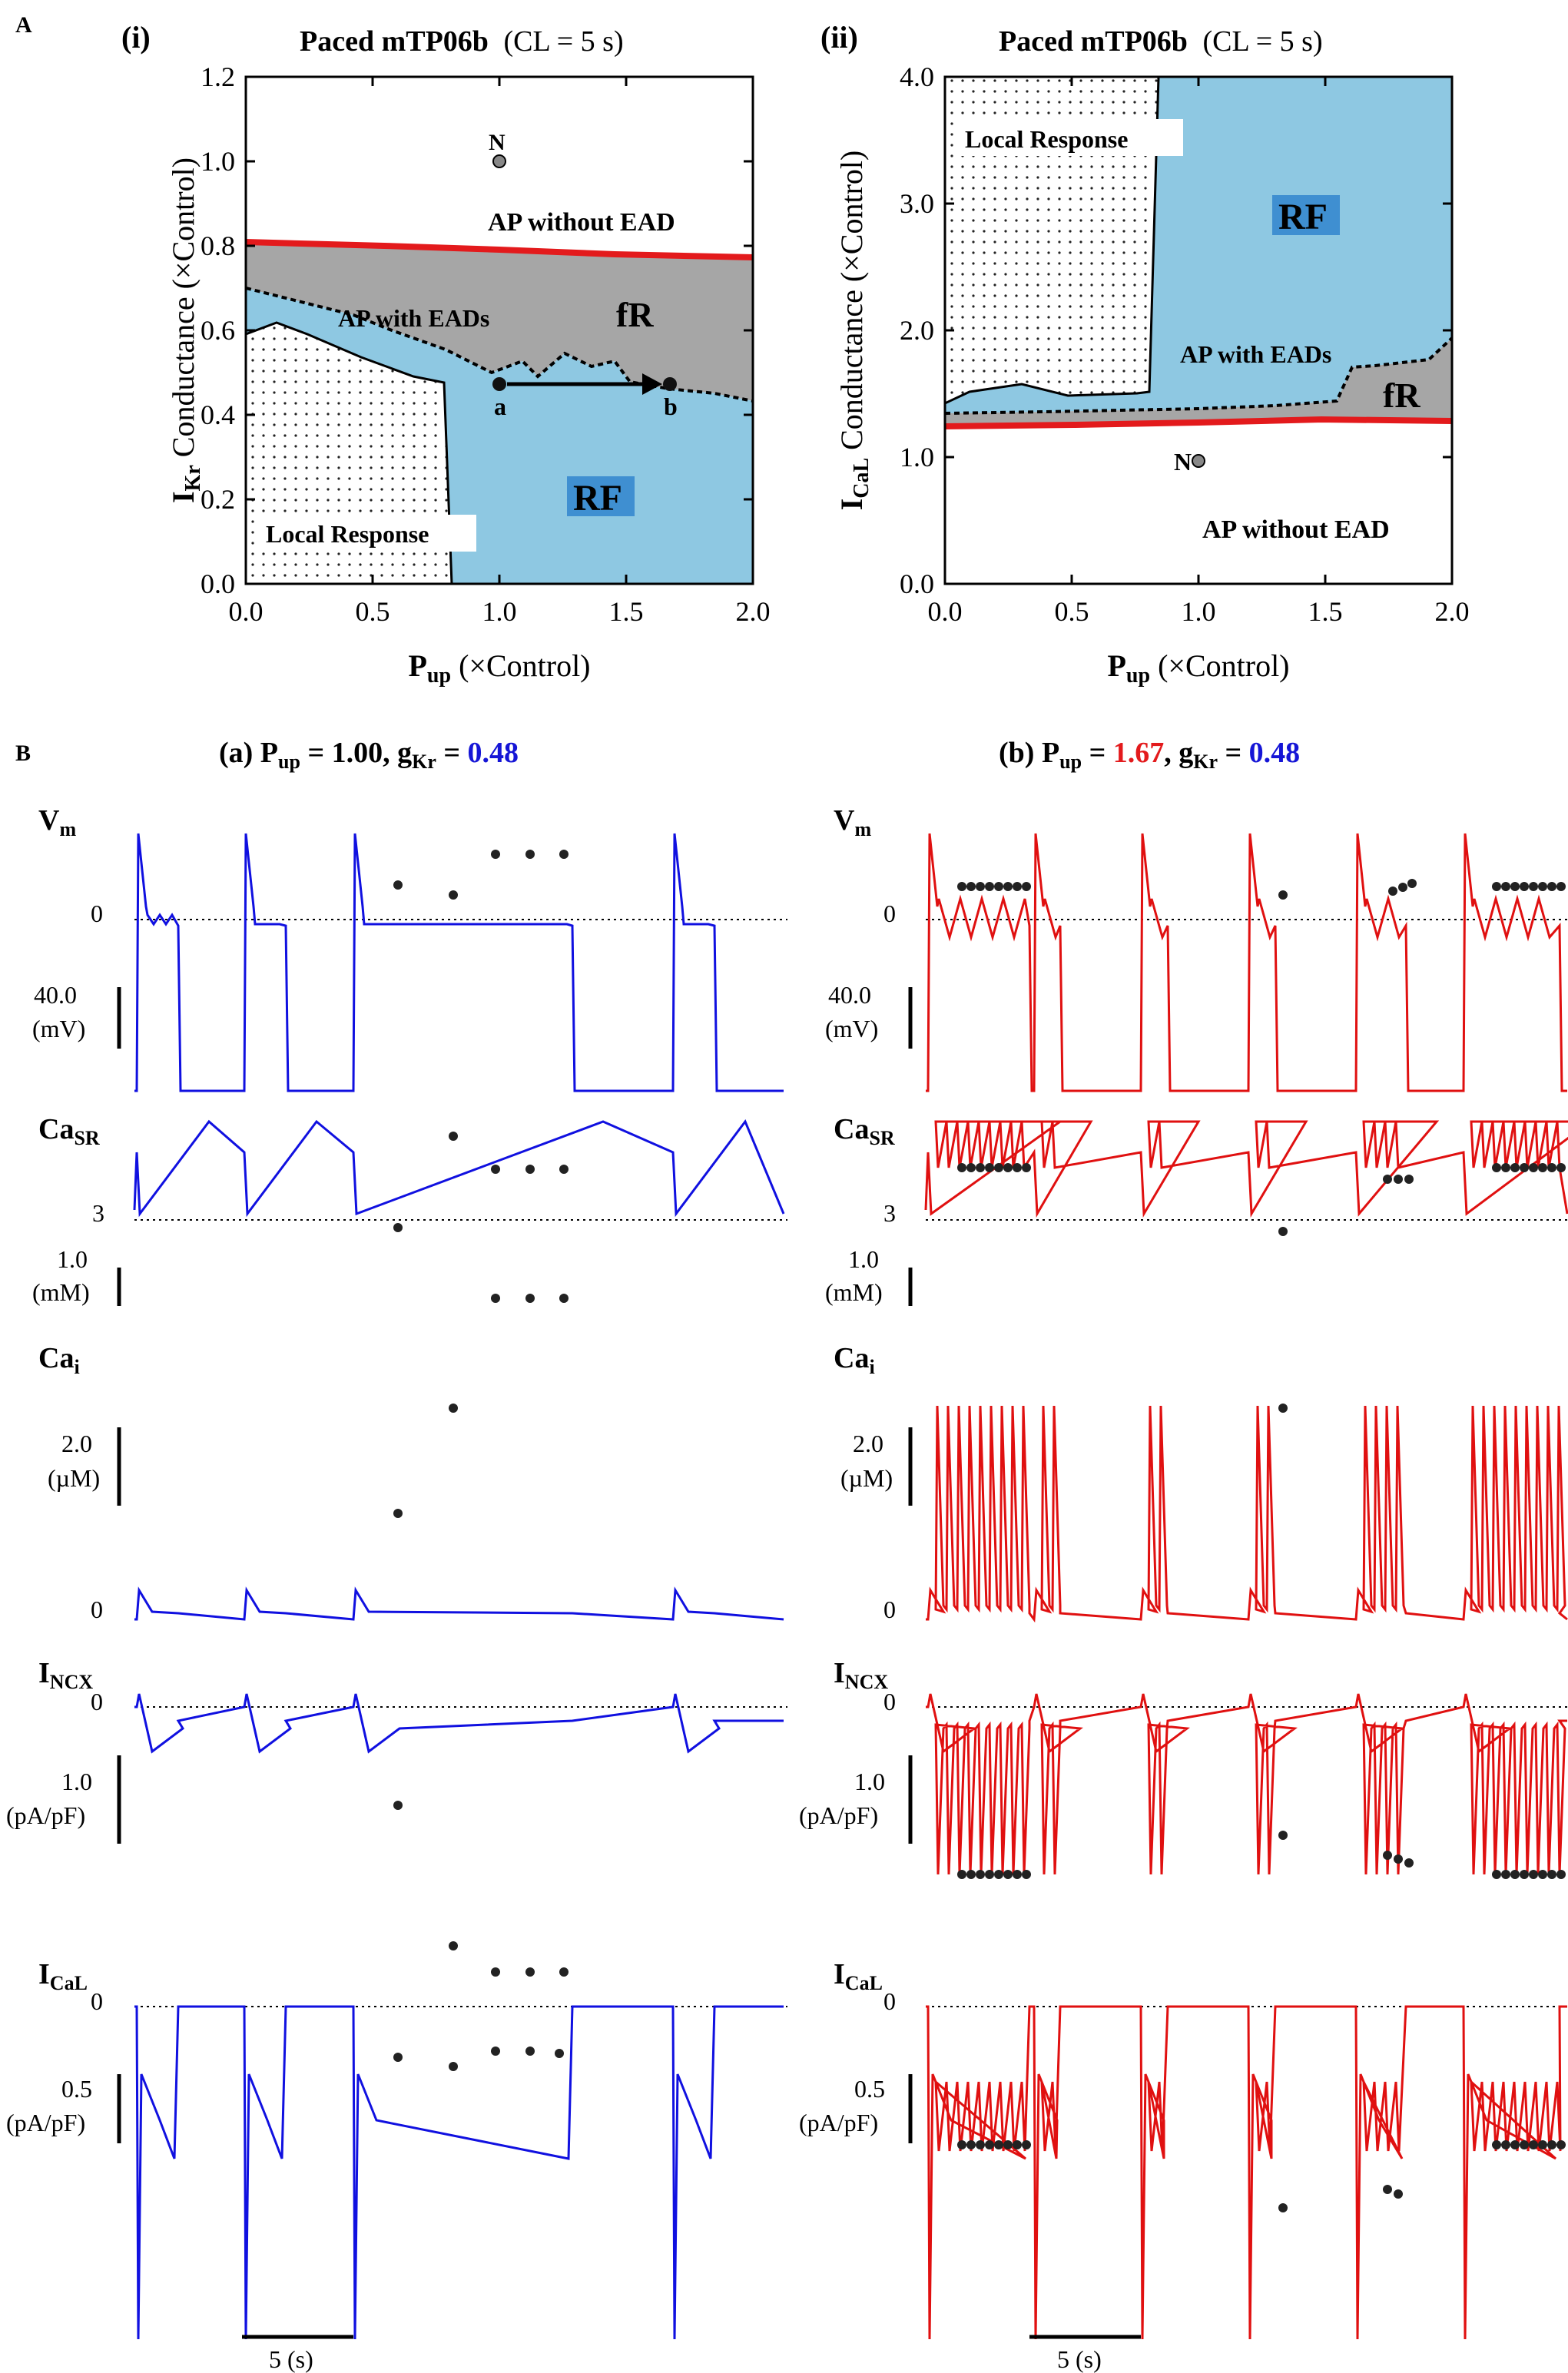 This screenshot has height=2373, width=1568. What do you see at coordinates (890, 1701) in the screenshot?
I see `zero-incx-right: 0` at bounding box center [890, 1701].